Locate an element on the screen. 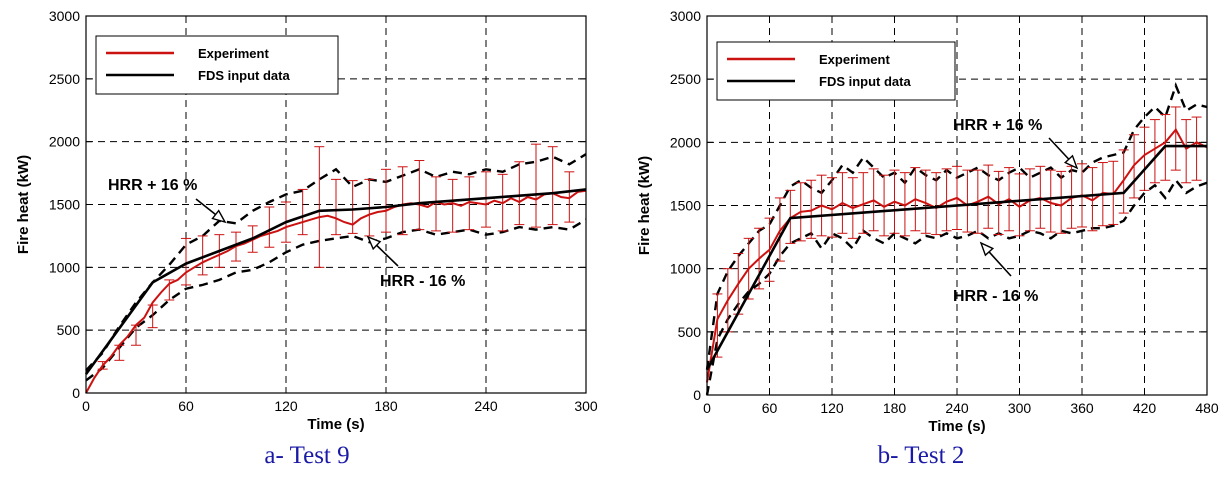  x-tick-label: 420 is located at coordinates (1145, 408).